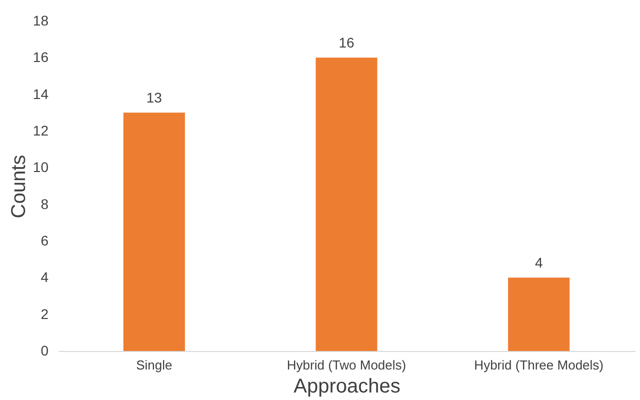  Describe the element at coordinates (44, 204) in the screenshot. I see `y-tick-label: 8` at that location.